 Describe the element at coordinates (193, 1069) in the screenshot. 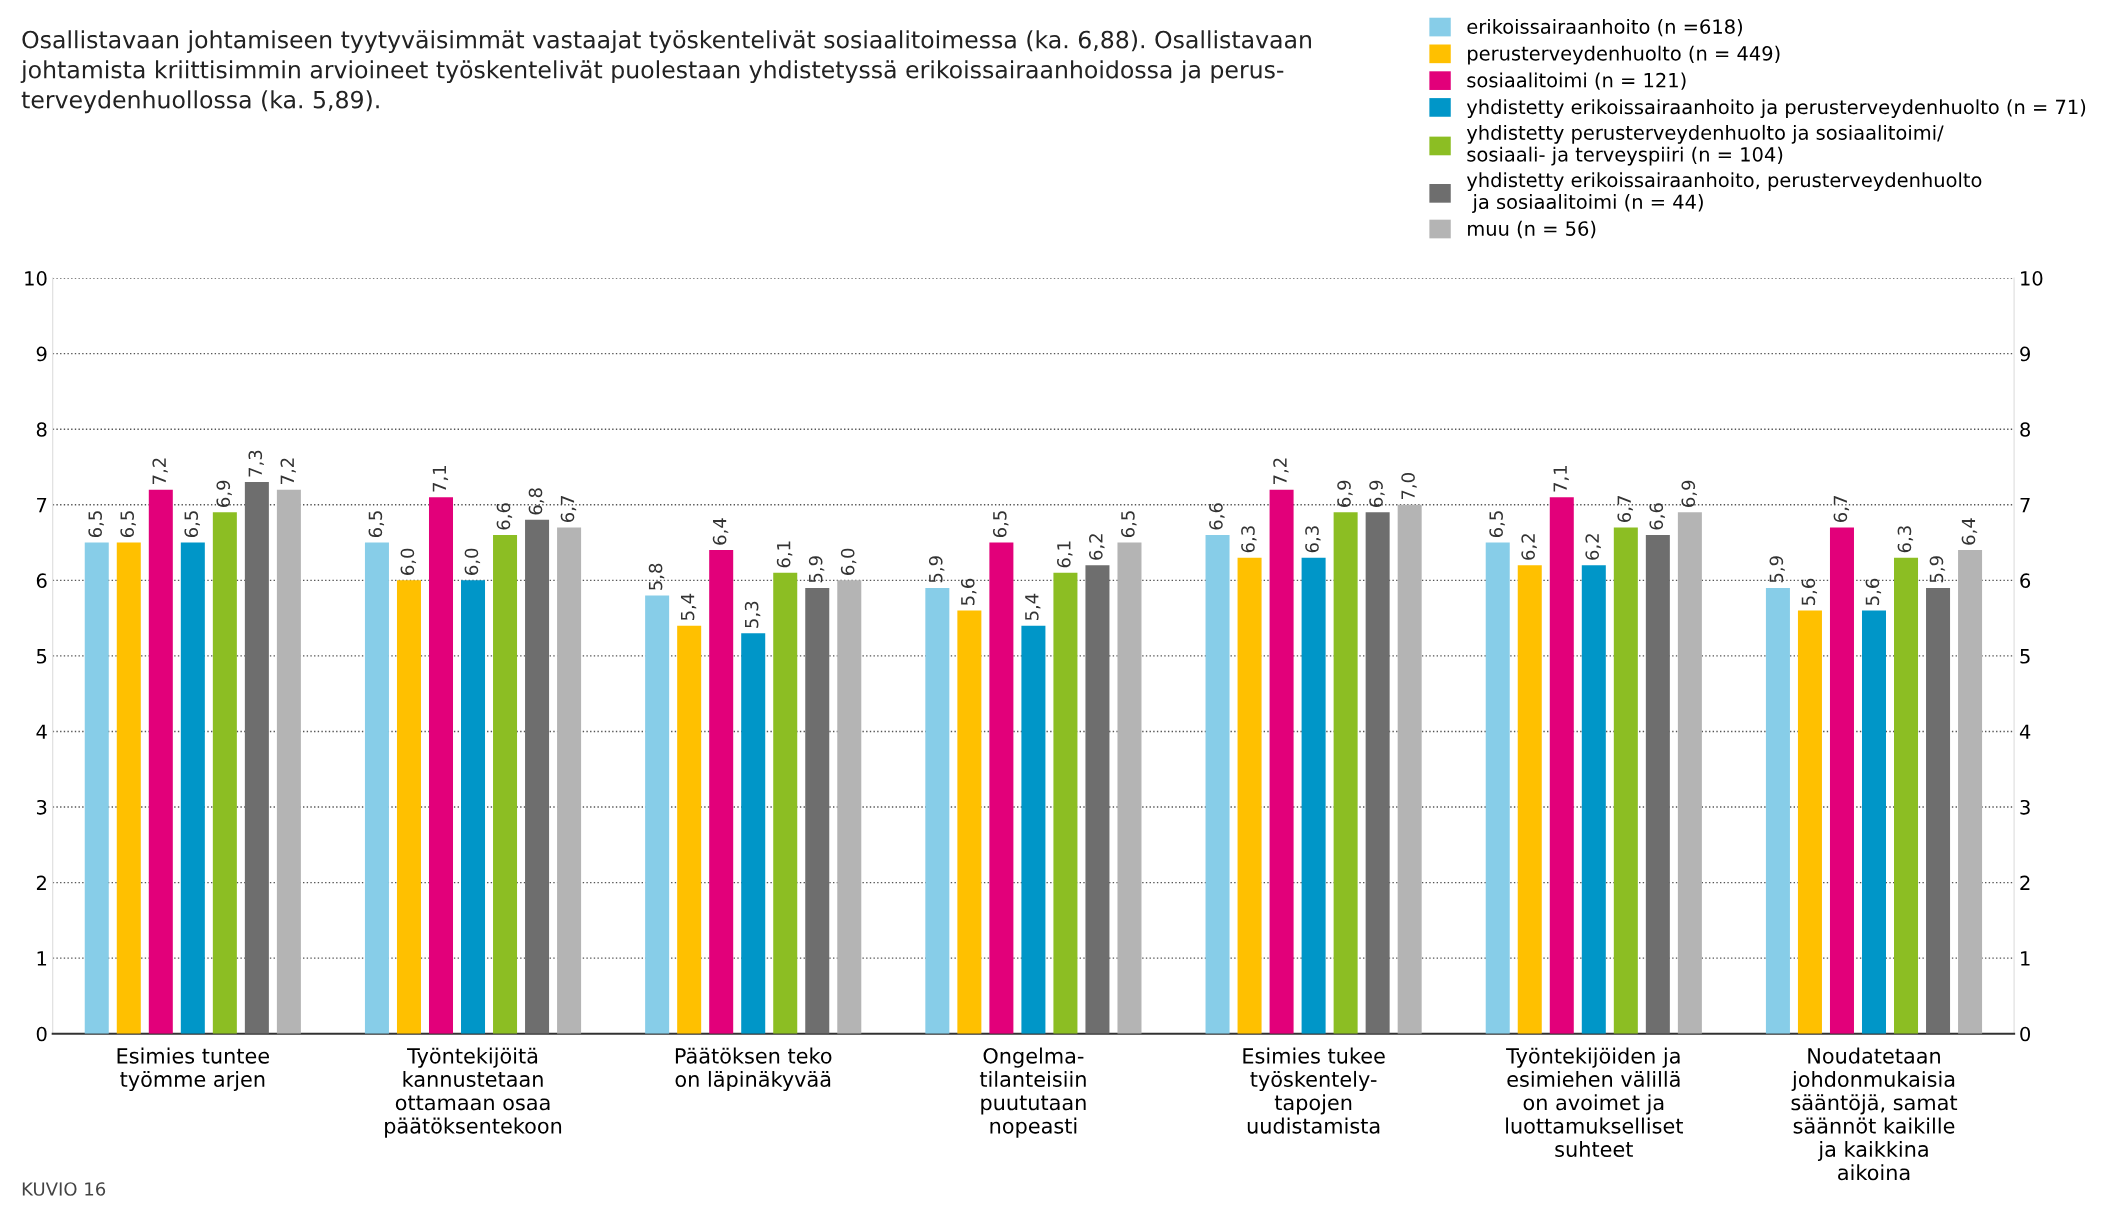

I see `x-tick-label: Esimies tuntee työmme arjen` at that location.